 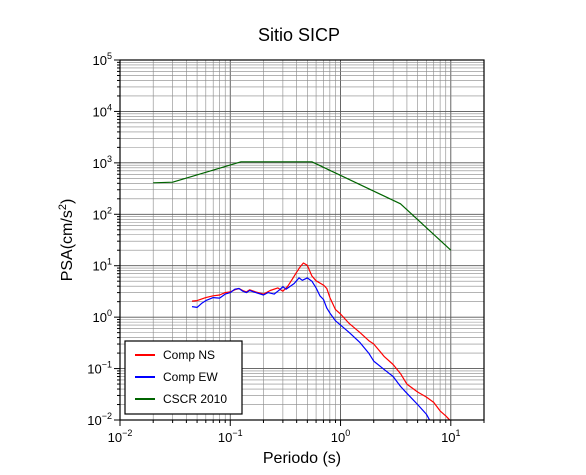 I want to click on x-axis-label: Periodo (s), so click(x=302, y=458).